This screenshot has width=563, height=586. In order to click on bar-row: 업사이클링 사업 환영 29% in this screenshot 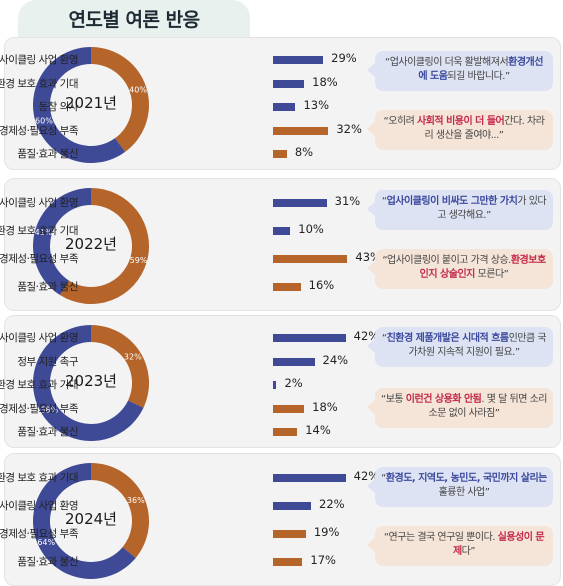, I will do `click(187, 60)`.